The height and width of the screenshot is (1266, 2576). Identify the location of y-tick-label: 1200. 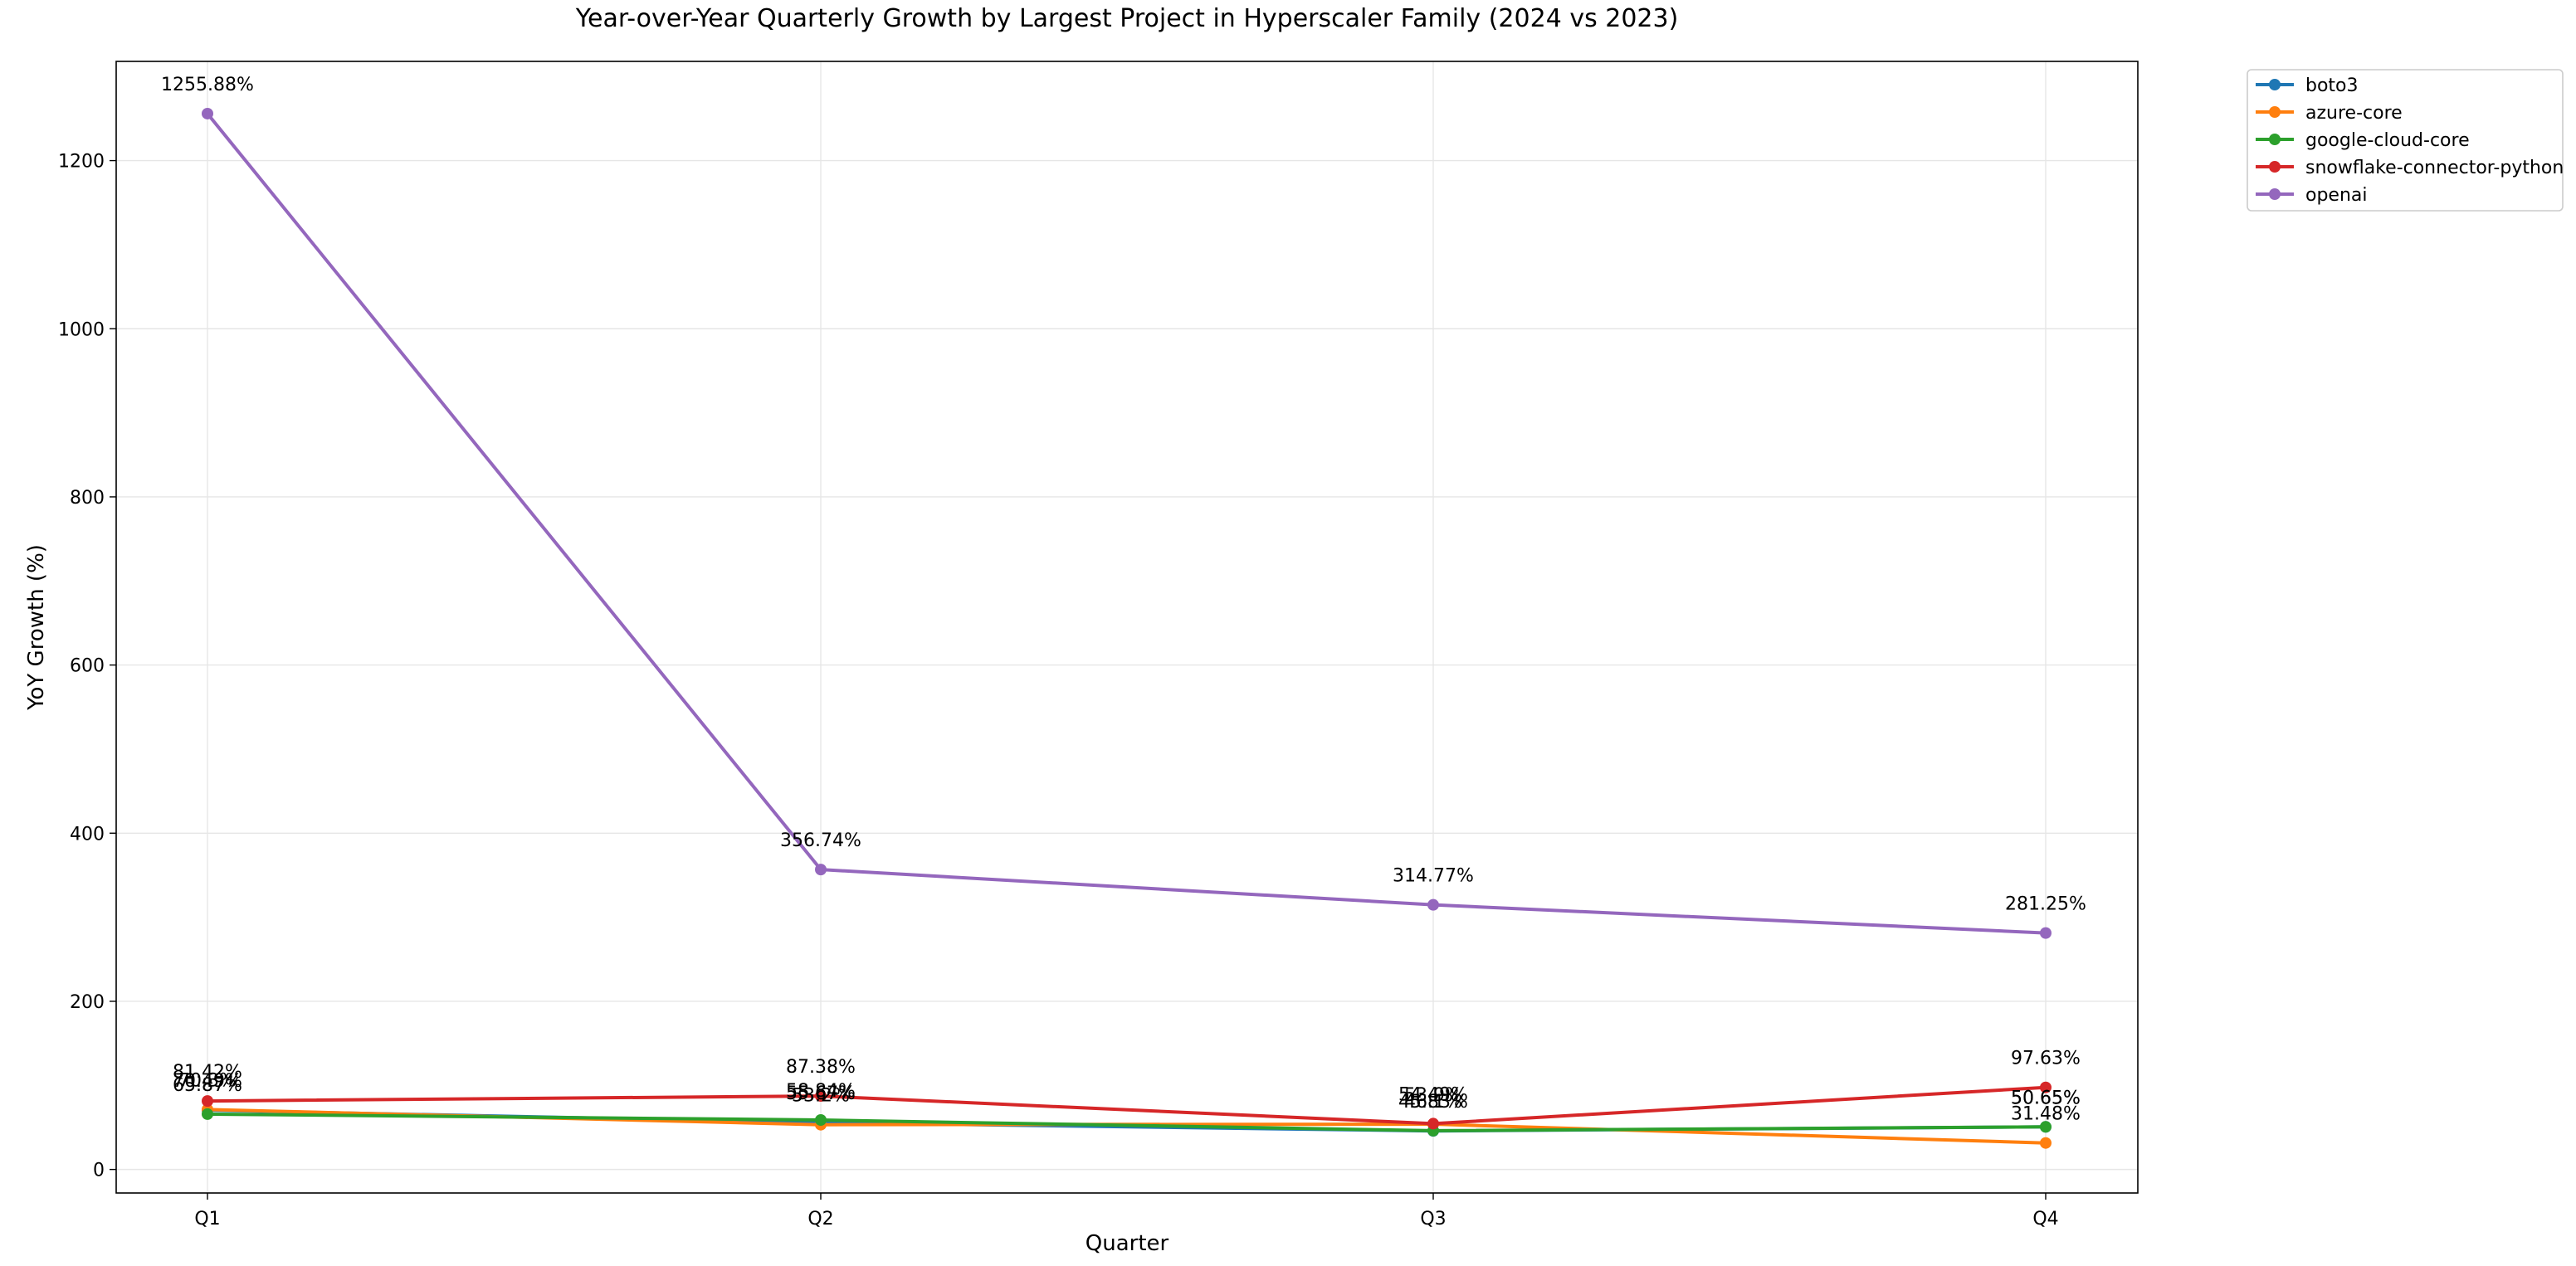
(81, 162).